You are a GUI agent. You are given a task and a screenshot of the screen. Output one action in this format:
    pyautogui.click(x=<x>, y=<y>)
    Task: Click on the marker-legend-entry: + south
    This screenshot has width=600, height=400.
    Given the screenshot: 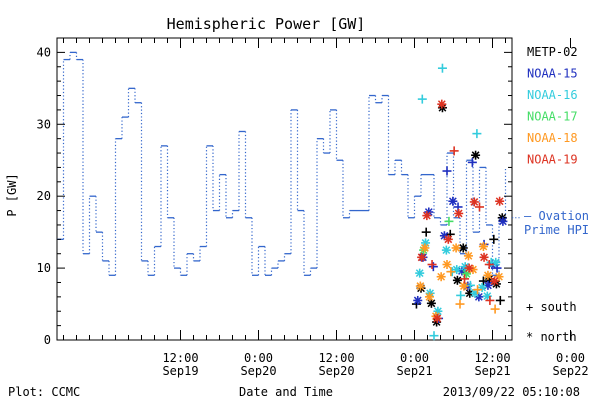 What is the action you would take?
    pyautogui.click(x=551, y=307)
    